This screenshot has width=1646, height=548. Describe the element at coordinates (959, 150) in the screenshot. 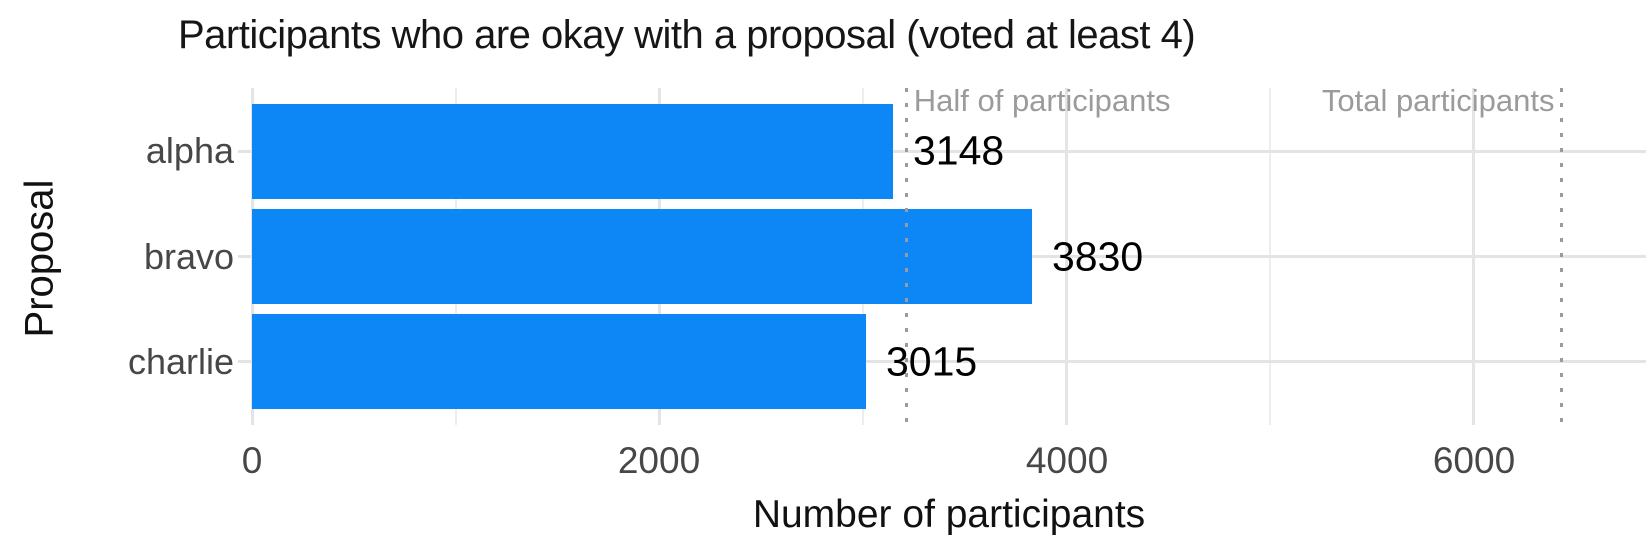

I see `bar-value-label: 3148` at that location.